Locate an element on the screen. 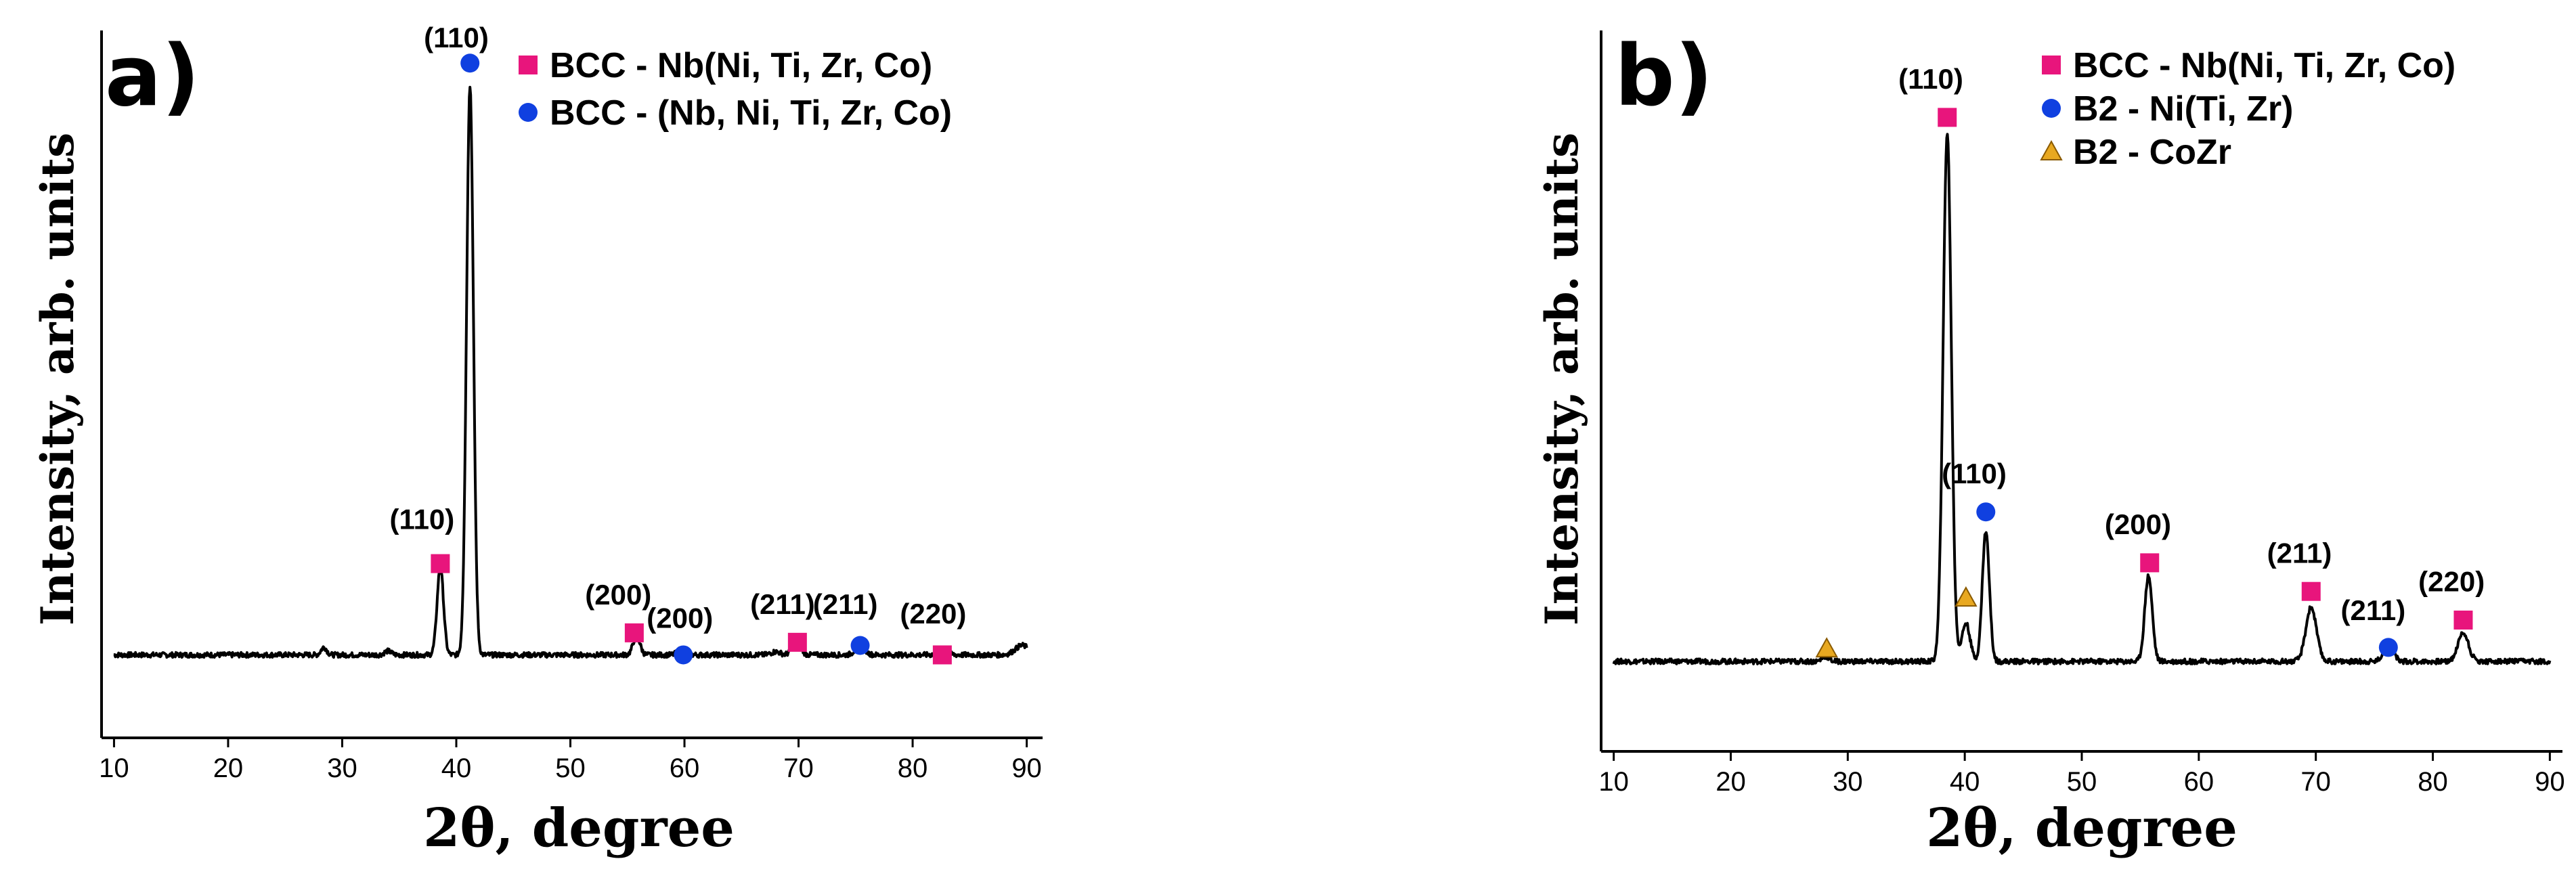 The height and width of the screenshot is (880, 2576). panel-a-x-axis-label: 2θ, degree is located at coordinates (579, 828).